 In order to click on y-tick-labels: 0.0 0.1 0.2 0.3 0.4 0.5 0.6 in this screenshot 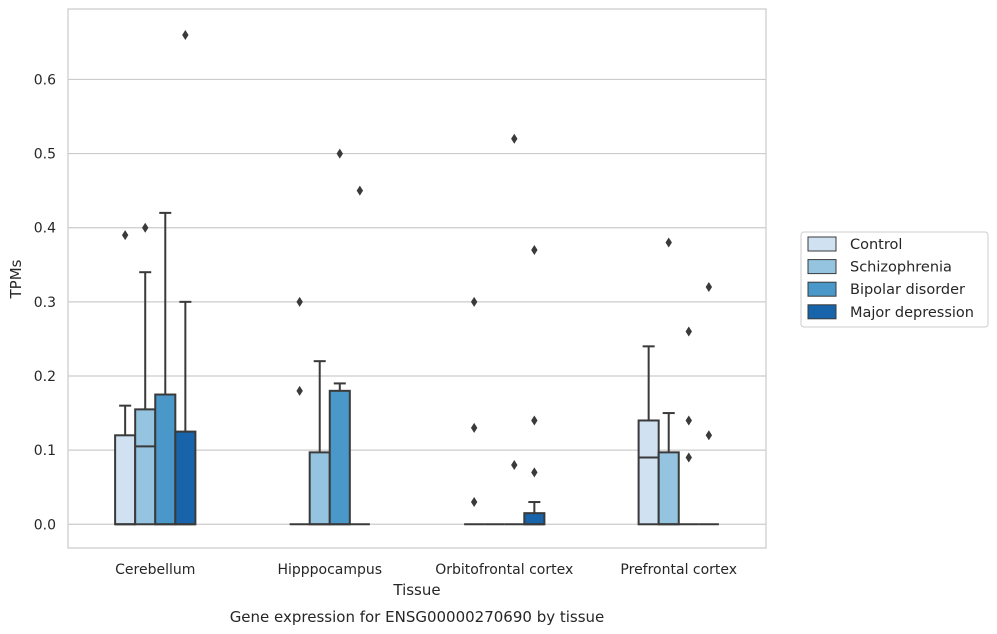, I will do `click(45, 302)`.